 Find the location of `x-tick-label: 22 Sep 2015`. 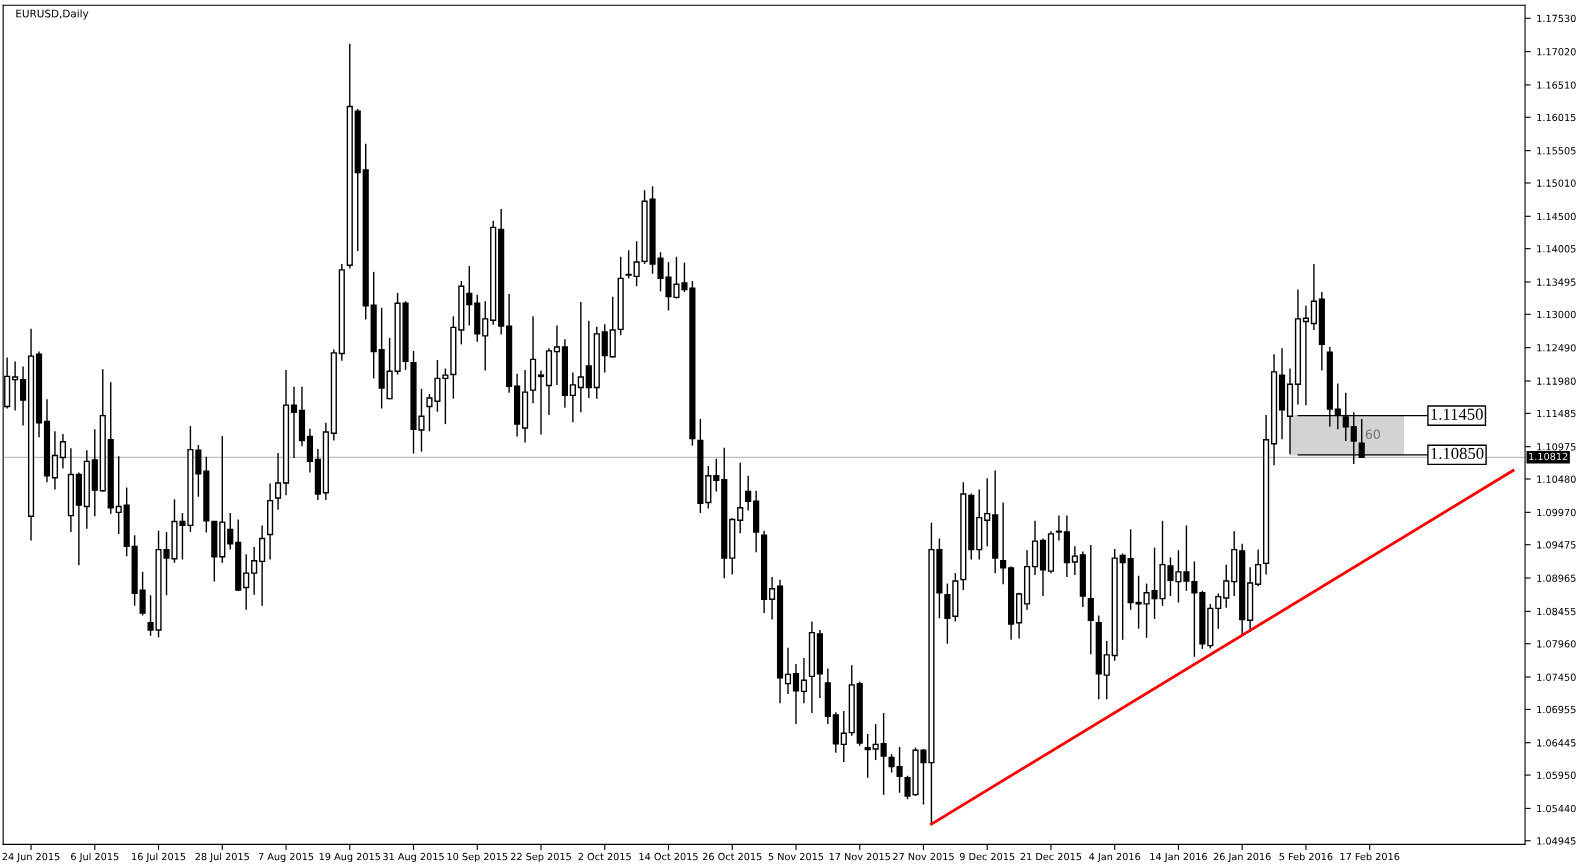

x-tick-label: 22 Sep 2015 is located at coordinates (540, 857).